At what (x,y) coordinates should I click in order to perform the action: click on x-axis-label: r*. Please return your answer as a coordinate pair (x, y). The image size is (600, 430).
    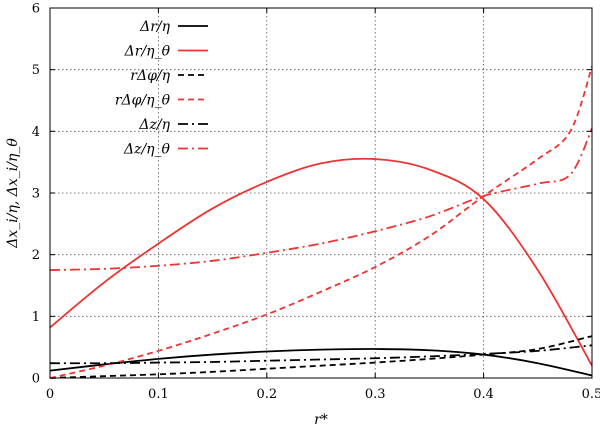
    Looking at the image, I should click on (321, 420).